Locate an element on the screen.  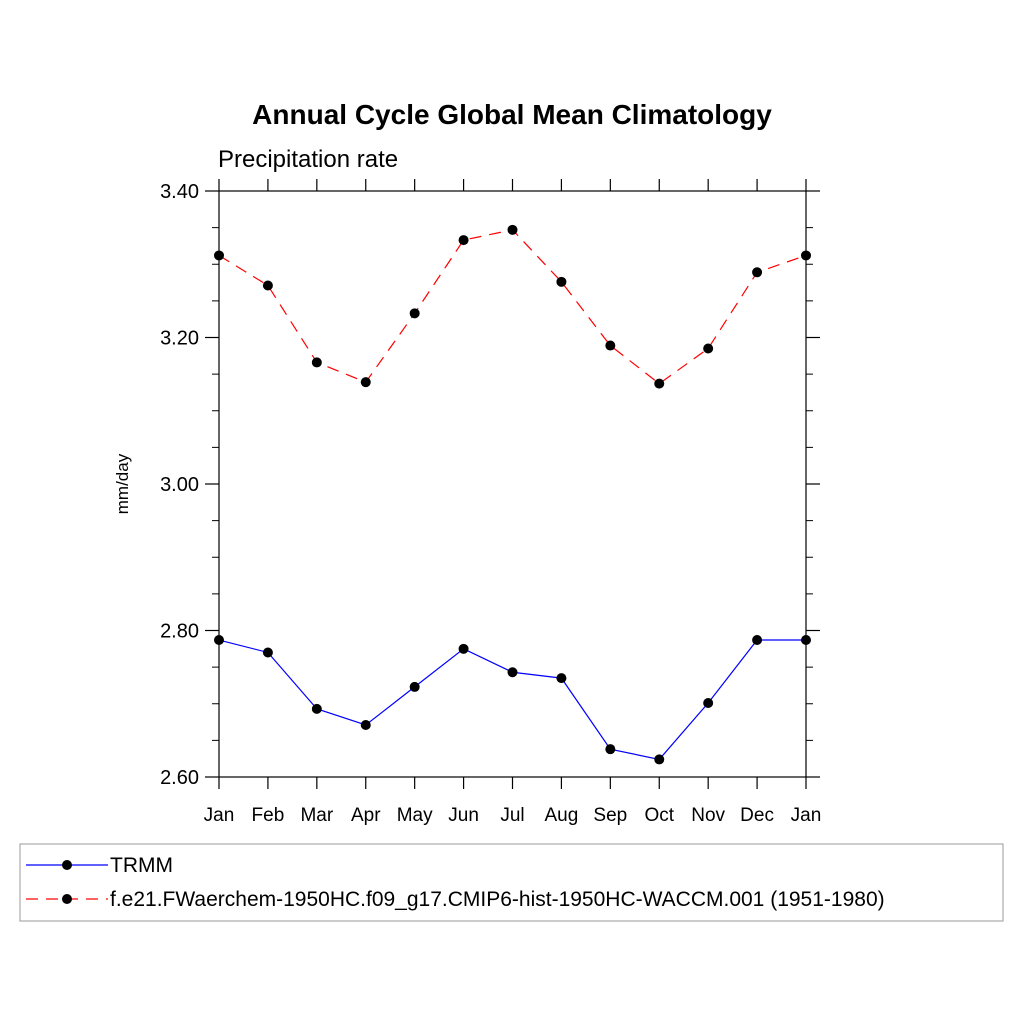
x-tick-label: May is located at coordinates (415, 815).